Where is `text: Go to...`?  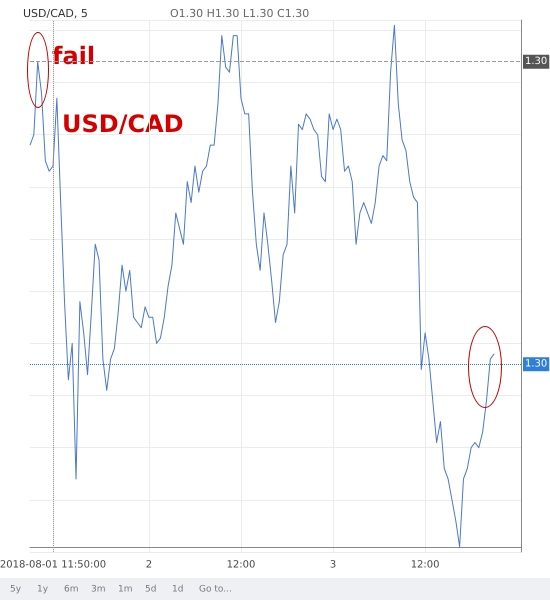
text: Go to... is located at coordinates (215, 589).